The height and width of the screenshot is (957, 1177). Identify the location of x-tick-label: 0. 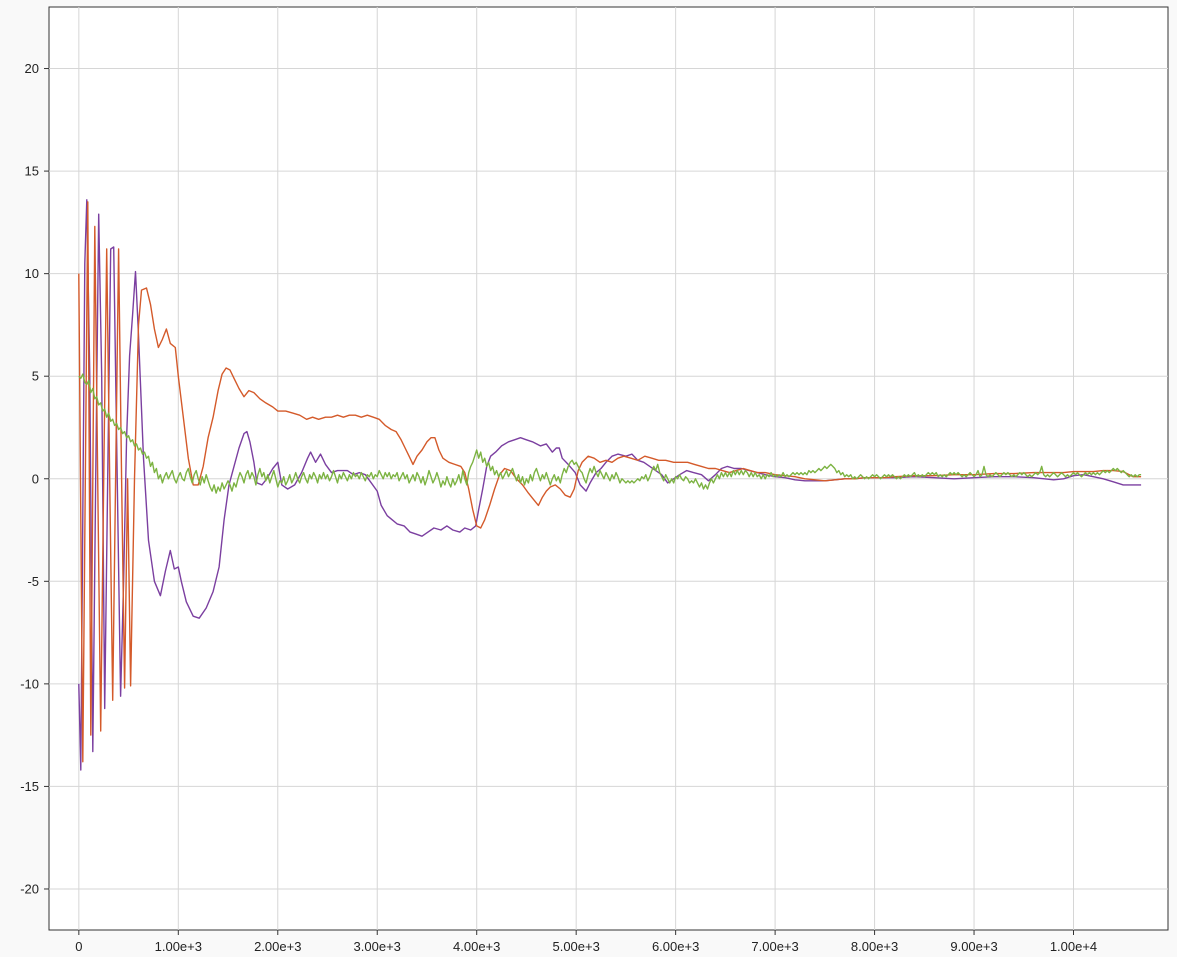
(78, 946).